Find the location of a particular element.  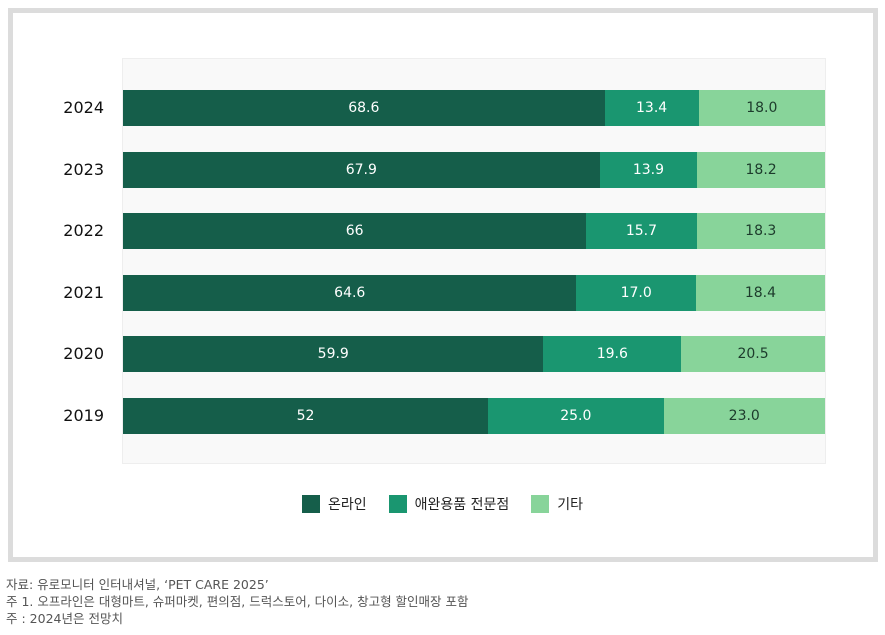

legend: 온라인 애완용품 전문점 기타 is located at coordinates (442, 504).